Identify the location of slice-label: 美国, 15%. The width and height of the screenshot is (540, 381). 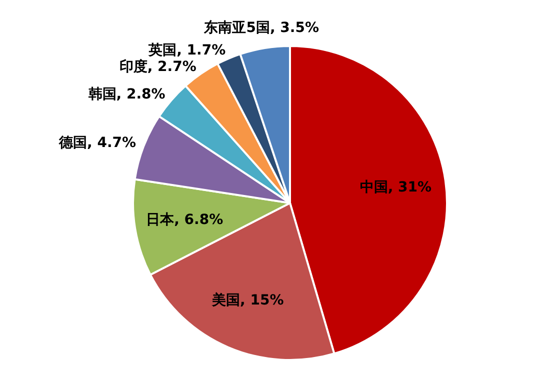
(247, 300).